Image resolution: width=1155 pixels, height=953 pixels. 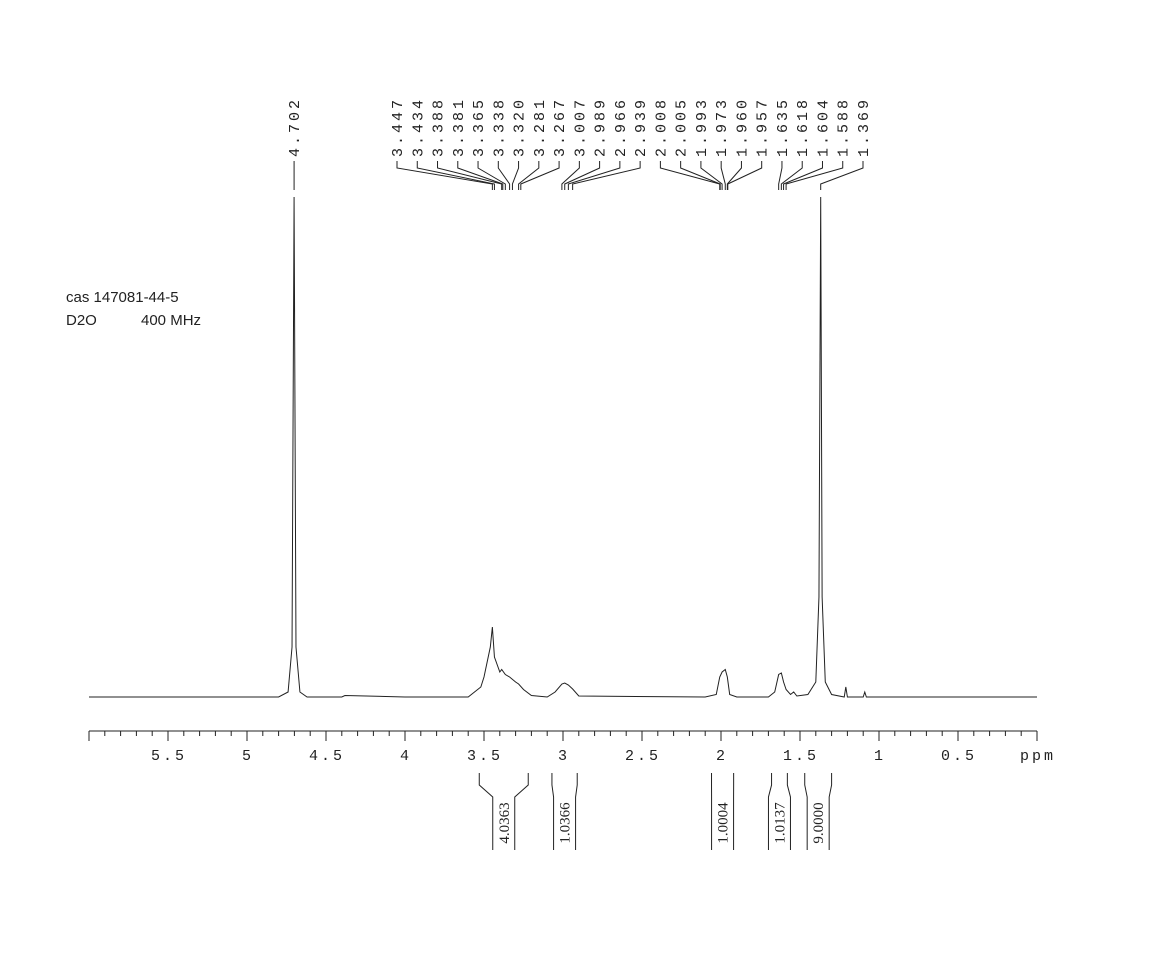 I want to click on peak-label: 1.369, so click(x=864, y=127).